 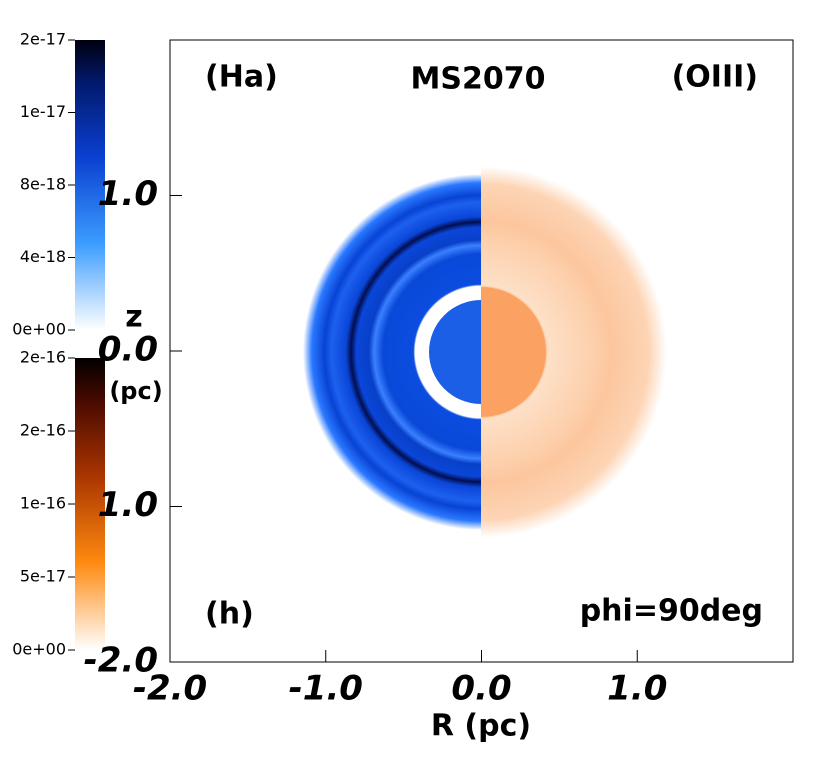 What do you see at coordinates (43, 256) in the screenshot?
I see `colorbar-tick-label: 4e-18` at bounding box center [43, 256].